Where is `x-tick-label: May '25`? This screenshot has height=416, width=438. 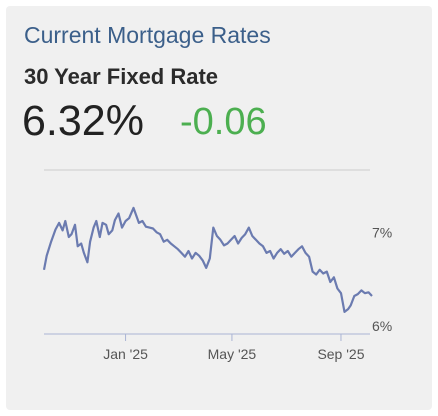
x-tick-label: May '25 is located at coordinates (232, 354).